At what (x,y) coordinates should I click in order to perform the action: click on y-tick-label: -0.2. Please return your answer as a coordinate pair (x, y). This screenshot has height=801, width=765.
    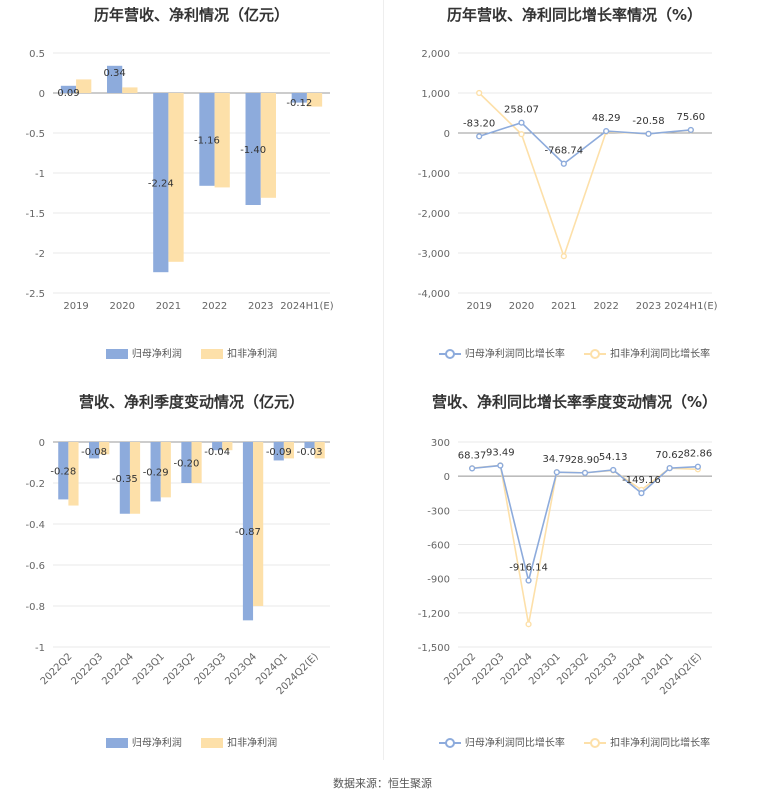
    Looking at the image, I should click on (35, 484).